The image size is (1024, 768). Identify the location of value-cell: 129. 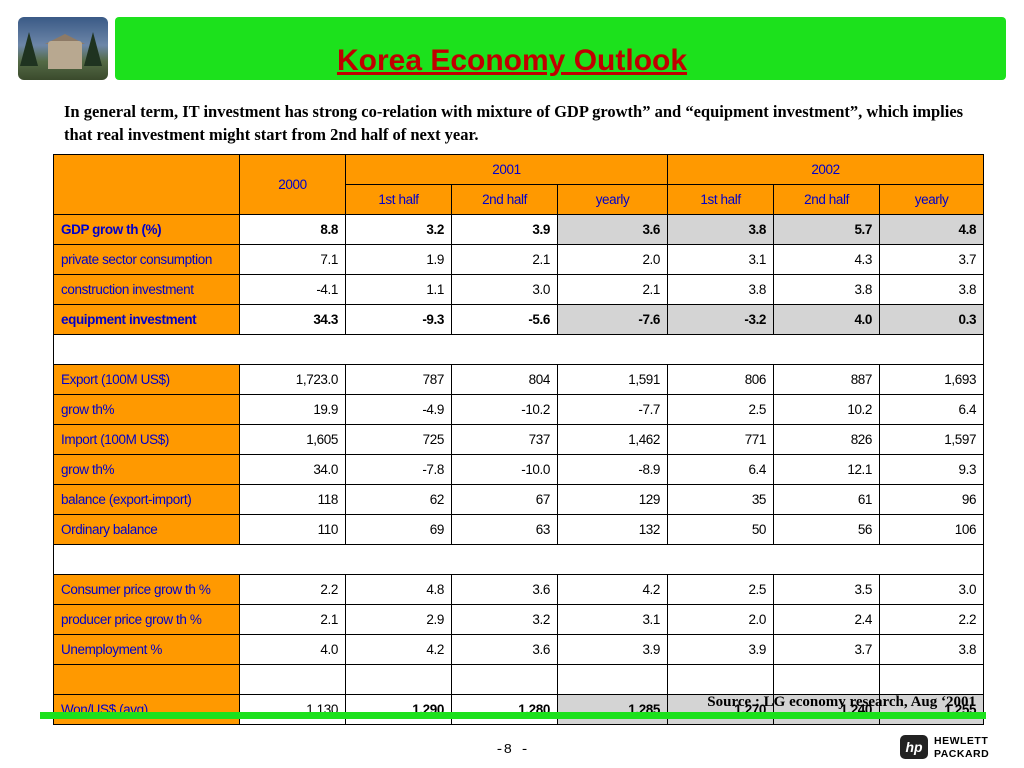
(612, 499).